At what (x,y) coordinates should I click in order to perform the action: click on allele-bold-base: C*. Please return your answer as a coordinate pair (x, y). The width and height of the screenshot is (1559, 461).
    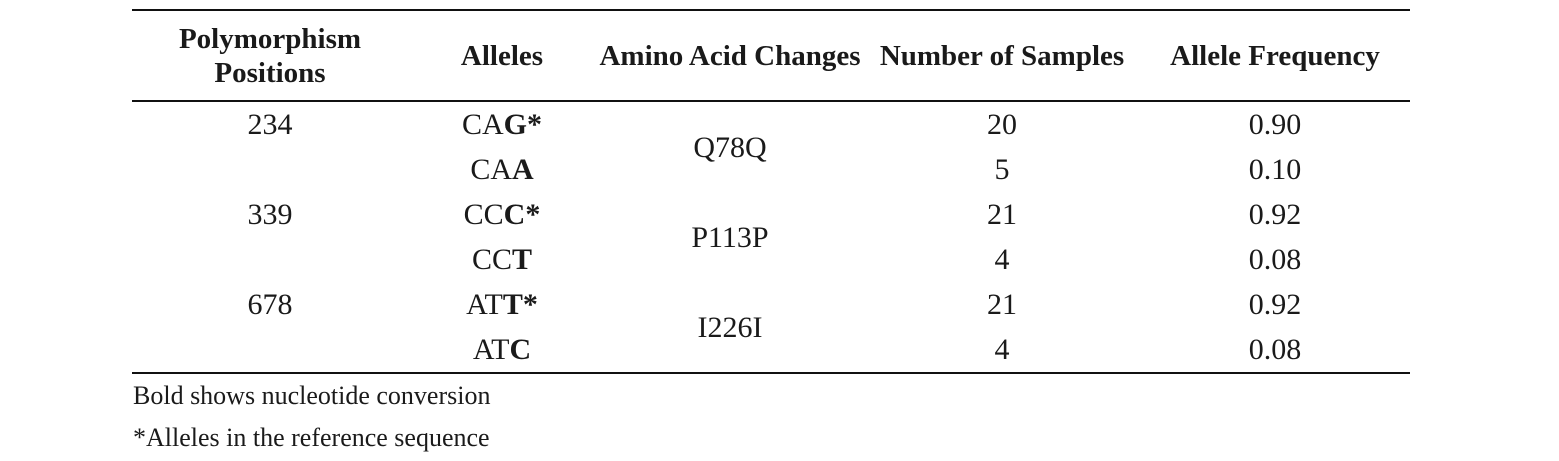
    Looking at the image, I should click on (522, 214).